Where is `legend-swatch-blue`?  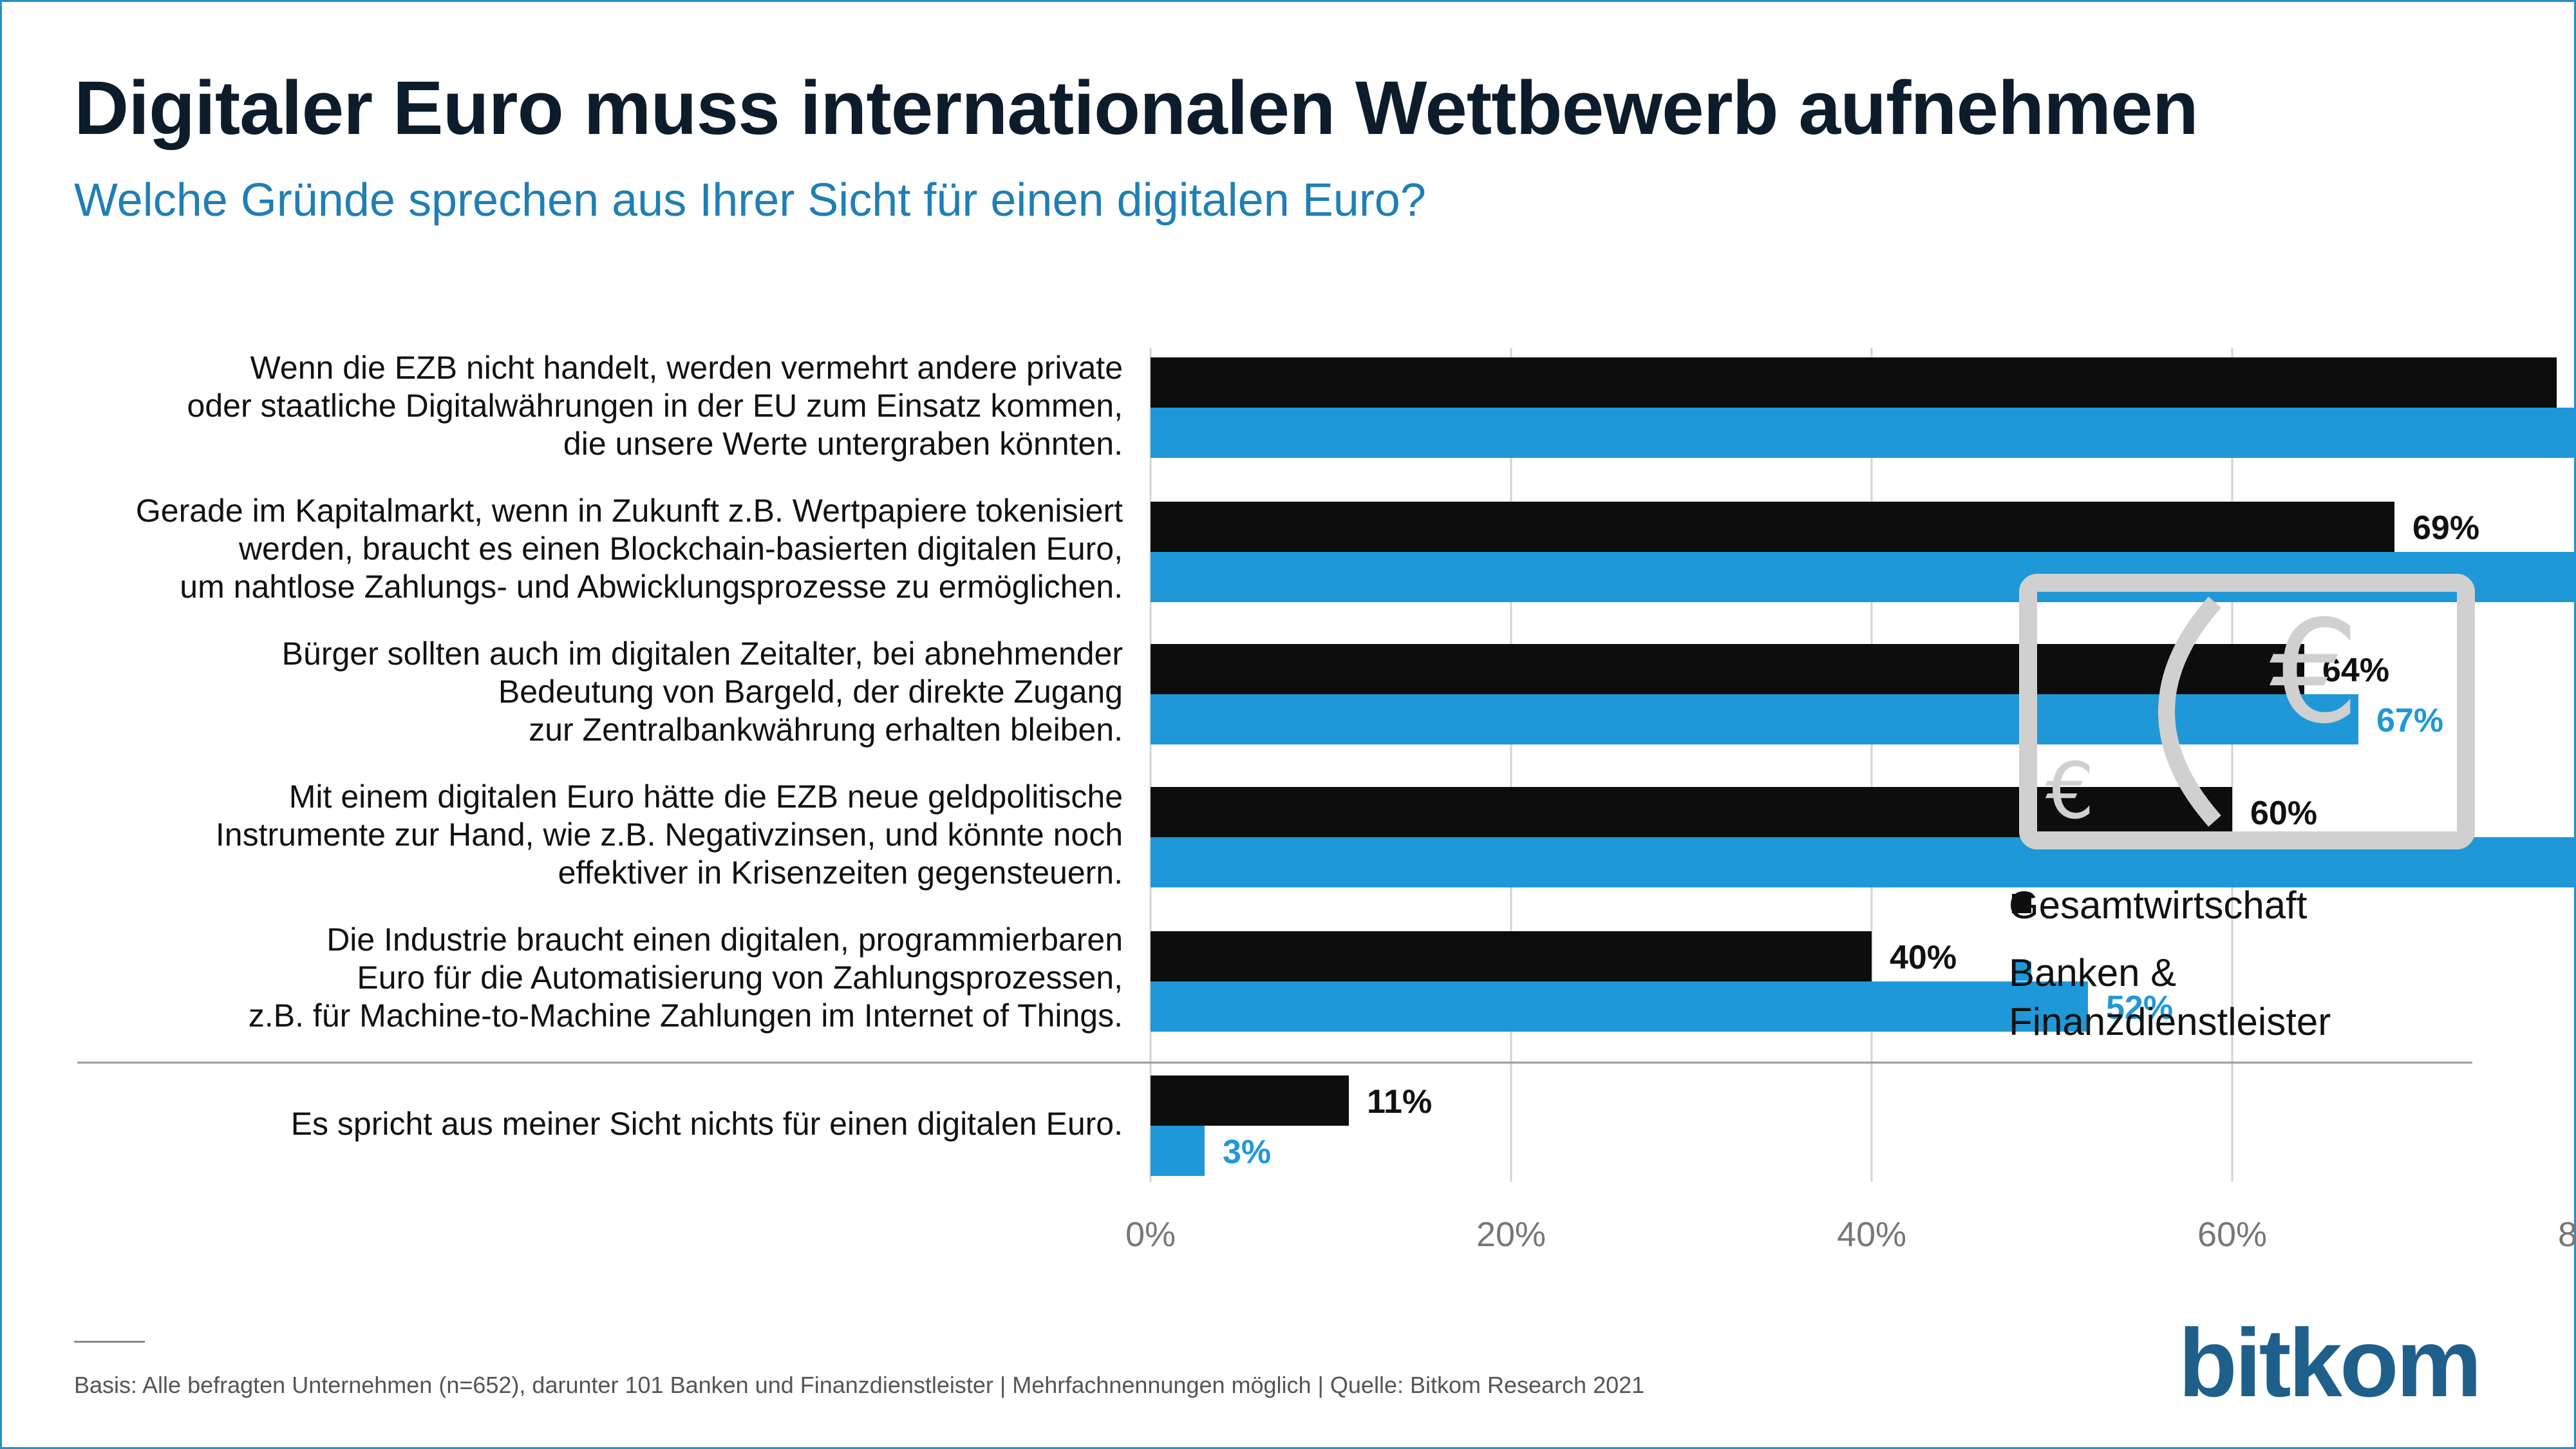 legend-swatch-blue is located at coordinates (2021, 971).